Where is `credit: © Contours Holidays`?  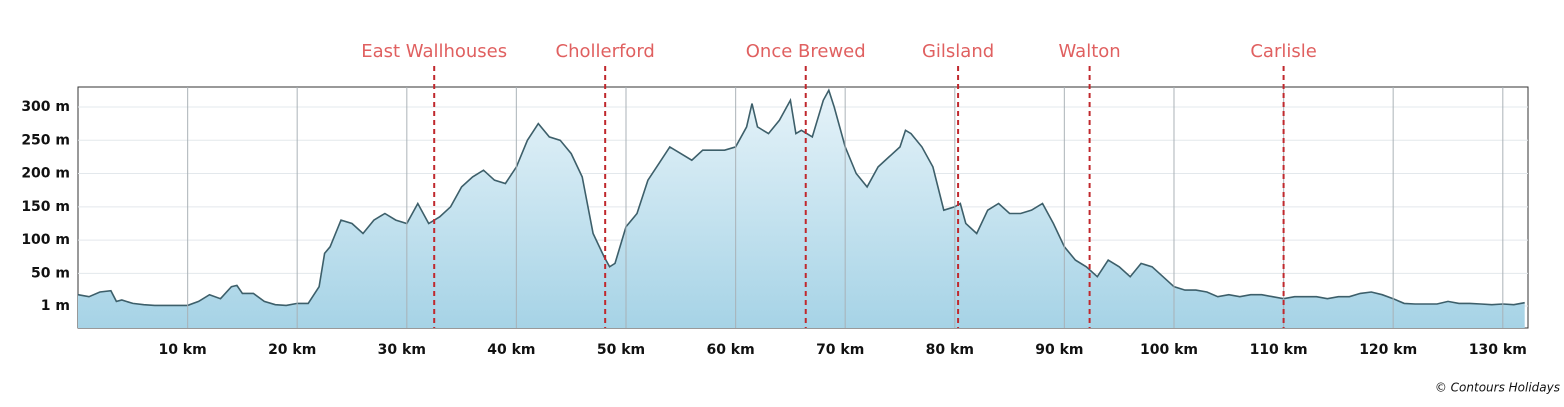
credit: © Contours Holidays is located at coordinates (1497, 388).